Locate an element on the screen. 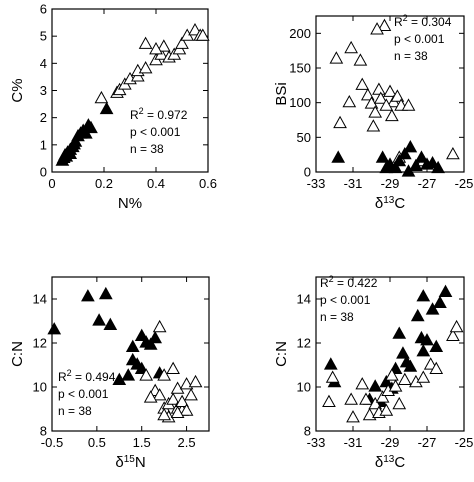  y-tick-label: 8 is located at coordinates (43, 431).